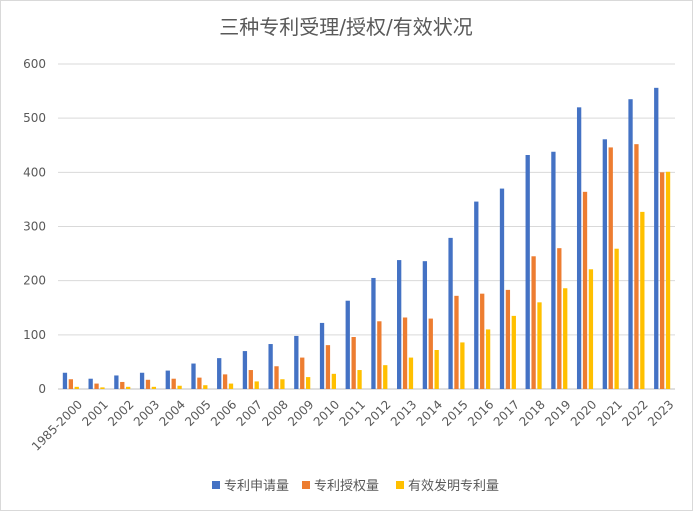 The width and height of the screenshot is (693, 511). I want to click on y-tick-label: 400, so click(34, 172).